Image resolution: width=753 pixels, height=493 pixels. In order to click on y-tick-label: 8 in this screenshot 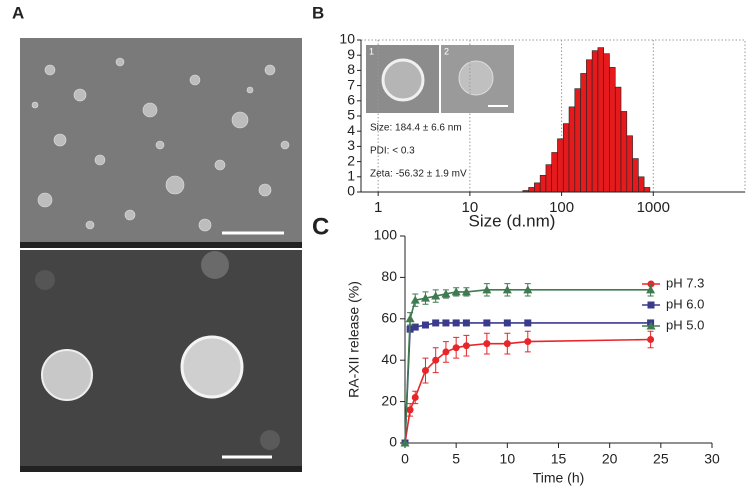, I will do `click(351, 69)`.